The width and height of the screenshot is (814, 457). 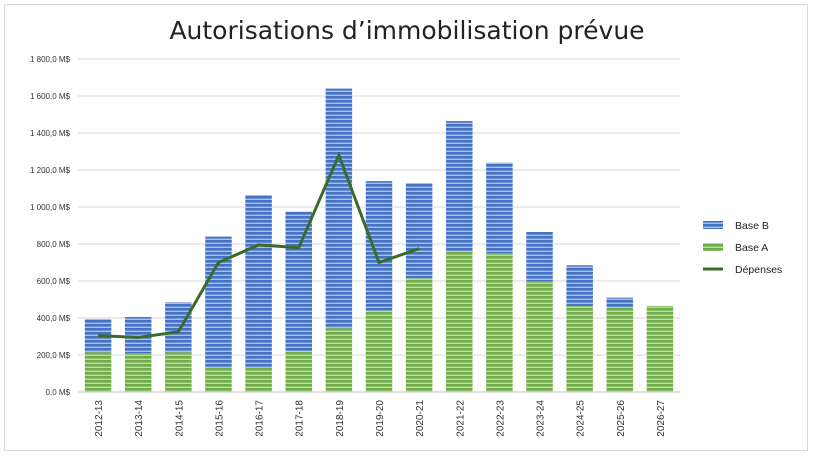 I want to click on y-tick-label: 1 000,0 M$, so click(x=50, y=207).